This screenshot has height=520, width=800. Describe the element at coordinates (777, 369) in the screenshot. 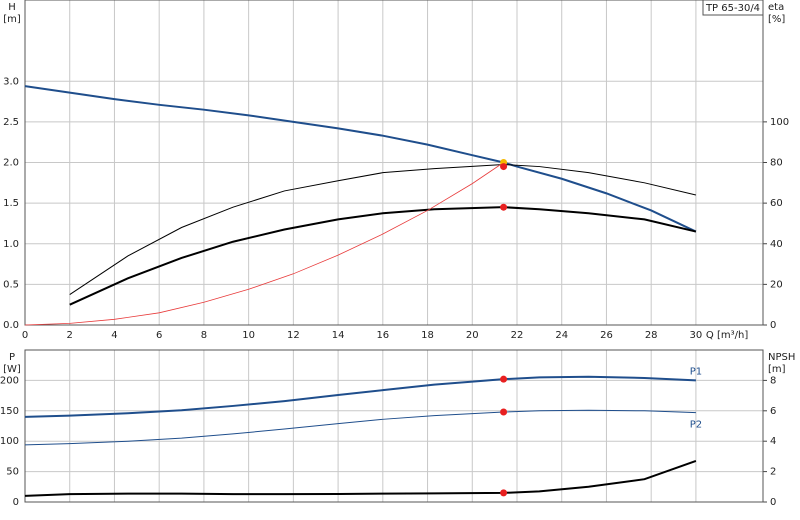

I see `y2-axis-unit: [m]` at that location.